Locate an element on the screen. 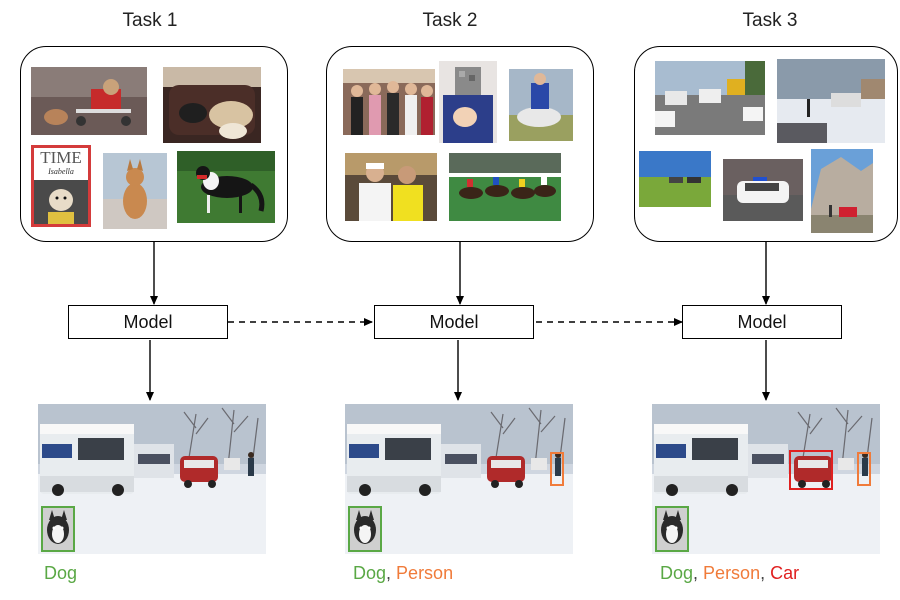 The height and width of the screenshot is (600, 900). model-box-2: Model is located at coordinates (454, 322).